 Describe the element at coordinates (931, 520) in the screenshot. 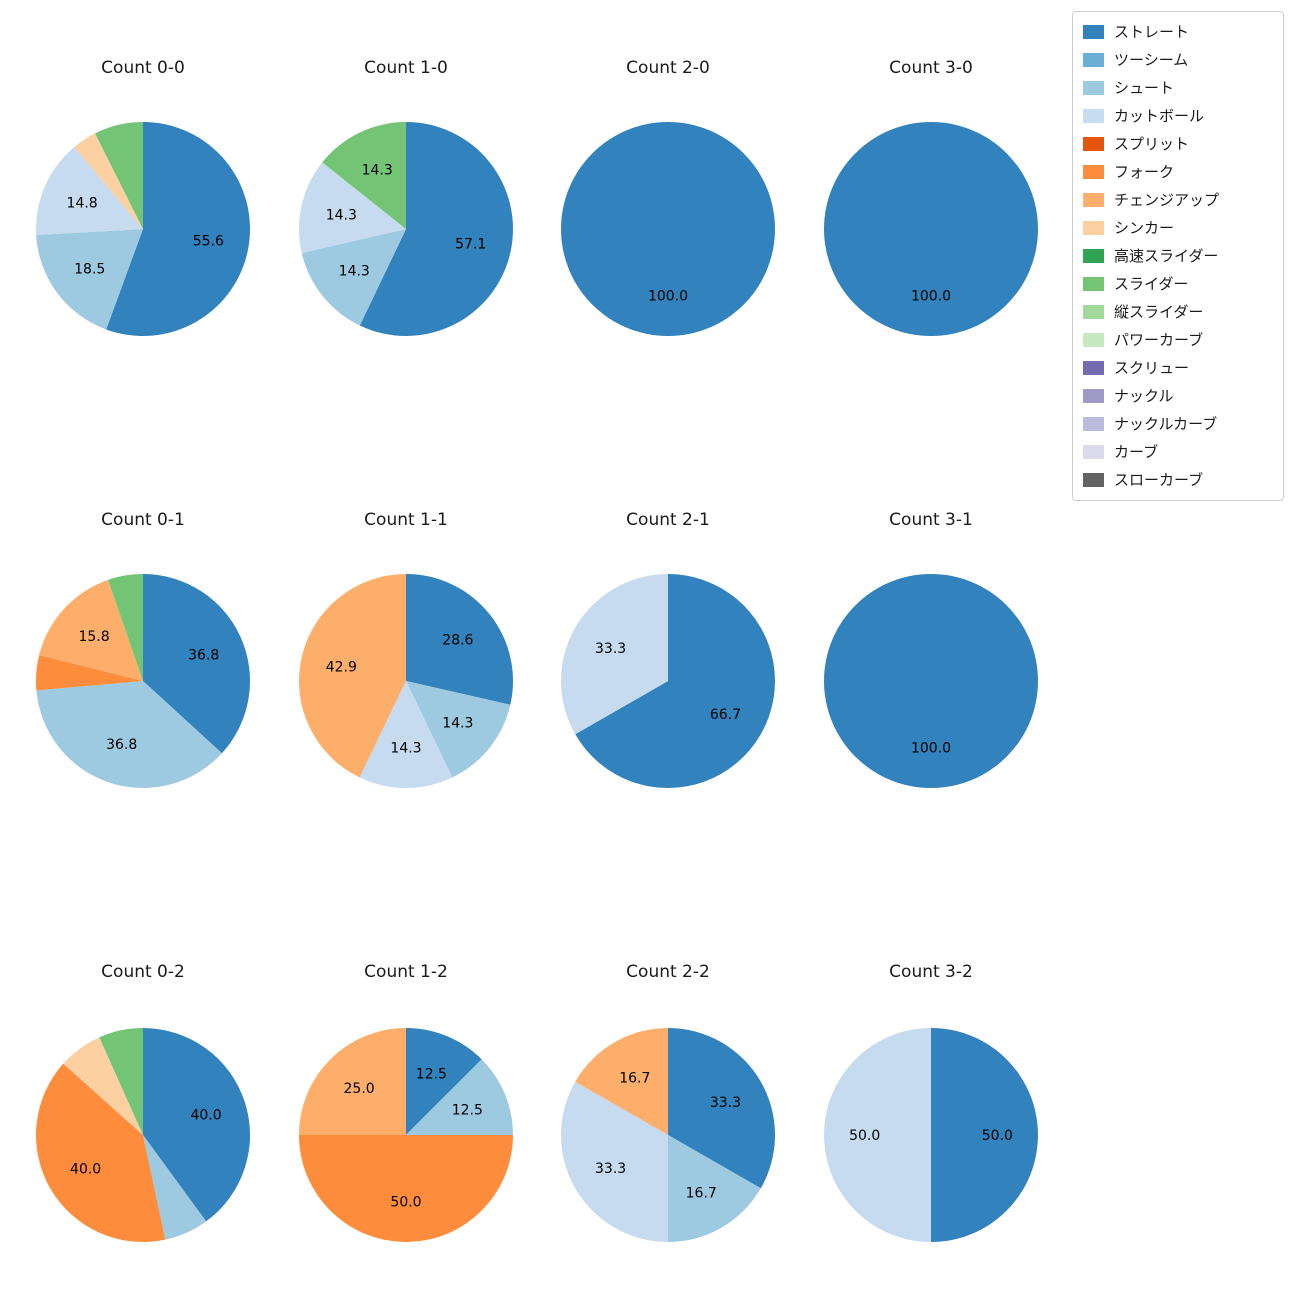

I see `chart-title: Count 3-1` at that location.